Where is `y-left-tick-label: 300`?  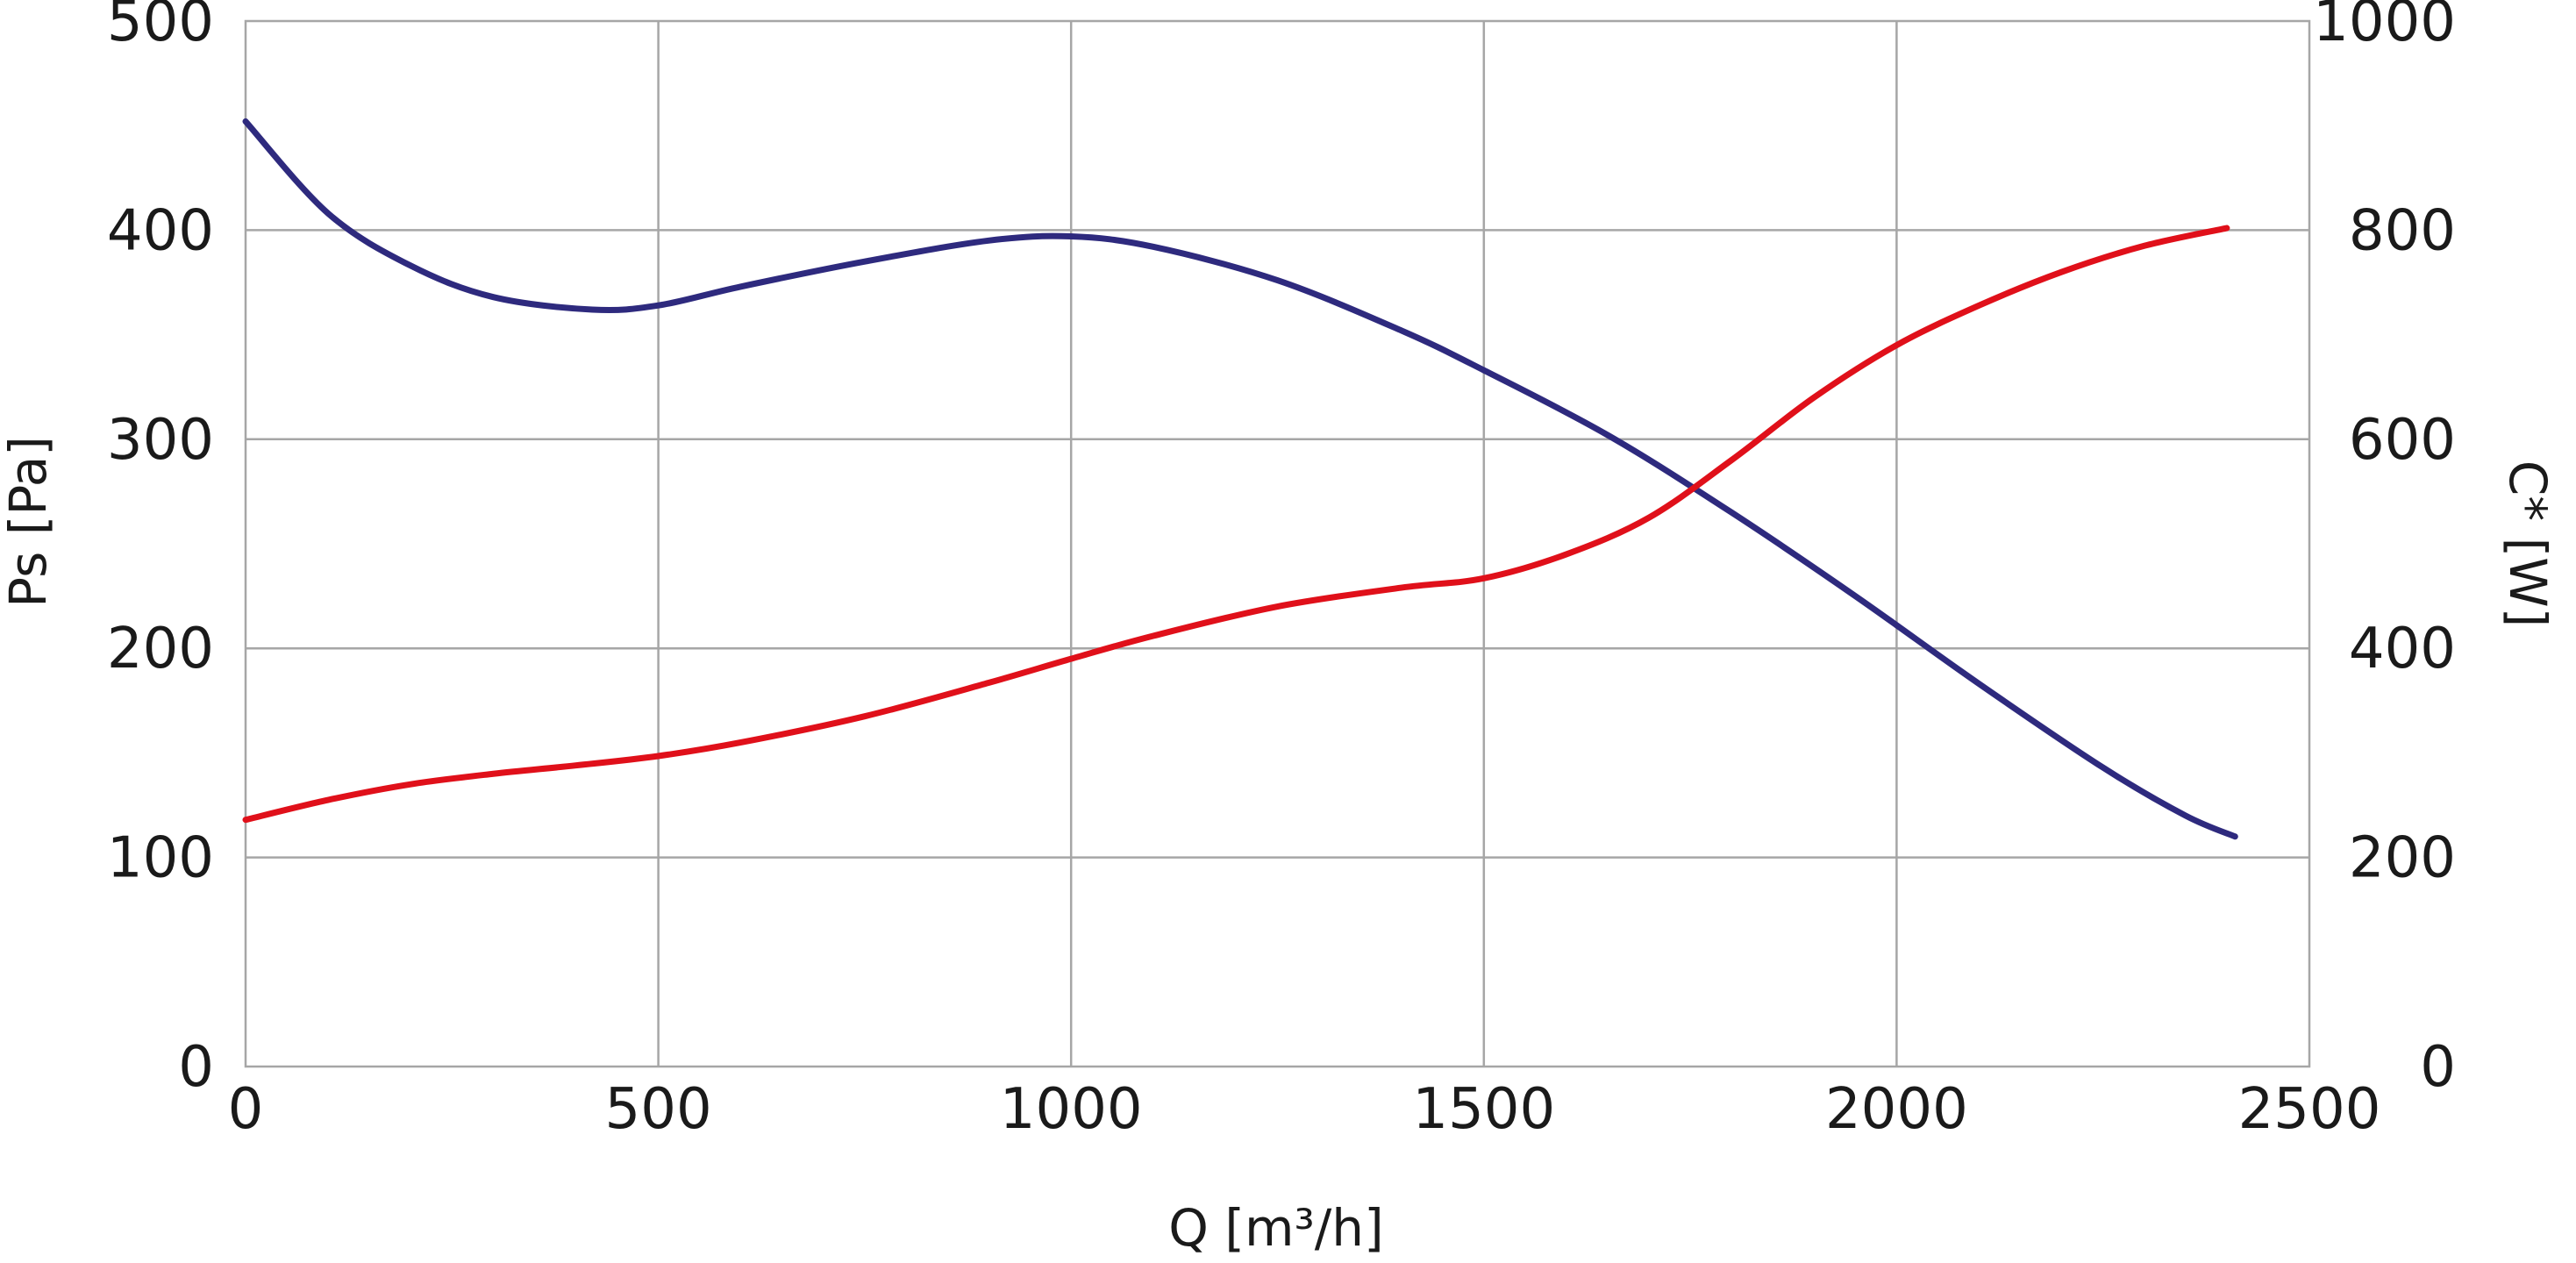
y-left-tick-label: 300 is located at coordinates (161, 440).